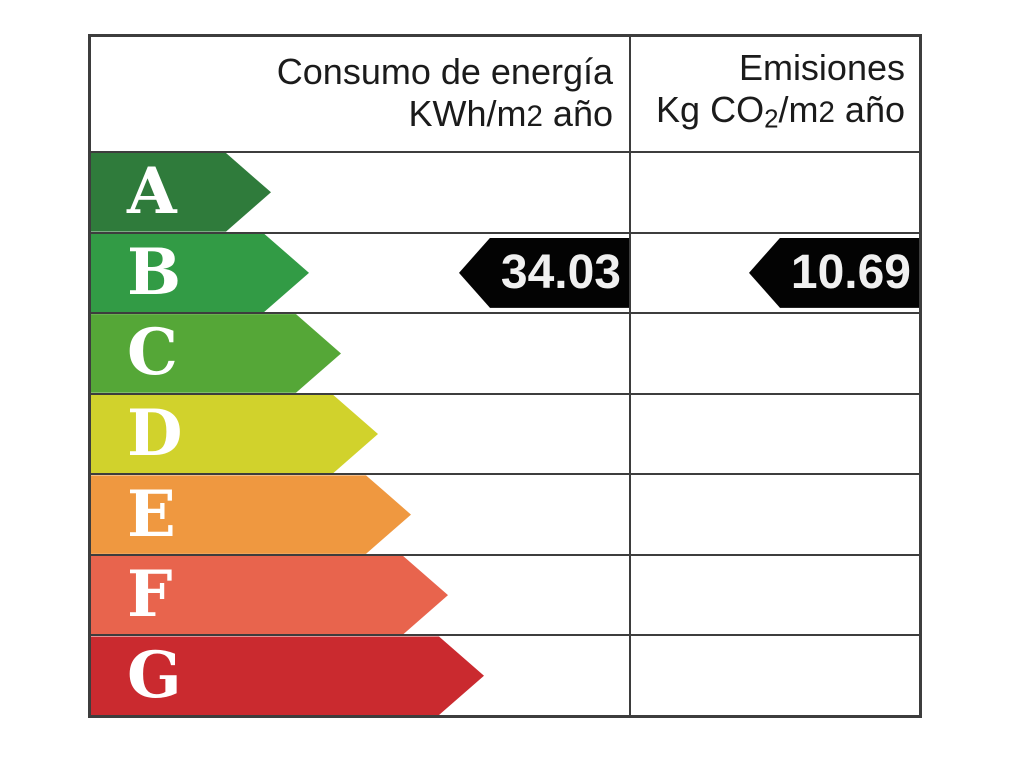  Describe the element at coordinates (850, 272) in the screenshot. I see `emissions-value: 10.69` at that location.